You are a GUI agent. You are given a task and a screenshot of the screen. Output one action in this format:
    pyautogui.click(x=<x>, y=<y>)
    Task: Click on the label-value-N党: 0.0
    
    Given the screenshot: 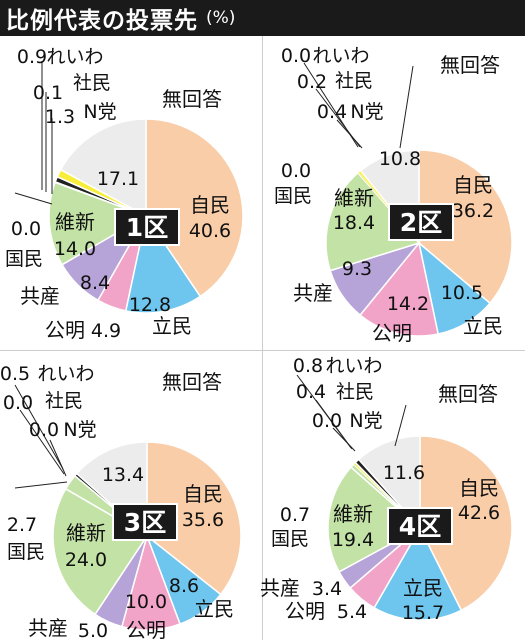 What is the action you would take?
    pyautogui.click(x=327, y=421)
    